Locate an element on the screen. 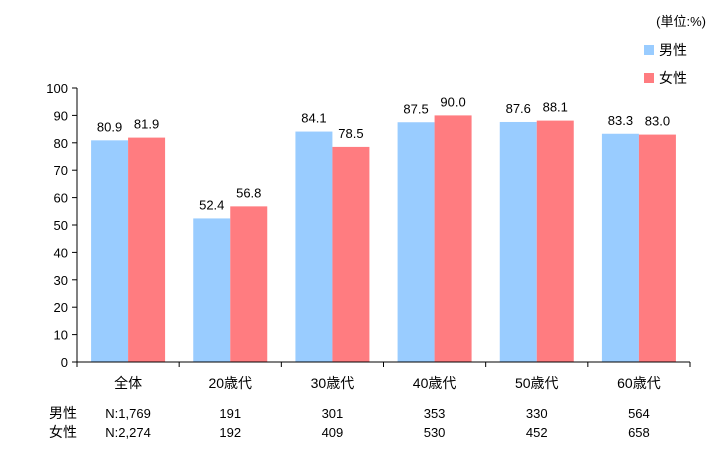 The height and width of the screenshot is (454, 724). y-tick-label: 100 is located at coordinates (57, 88).